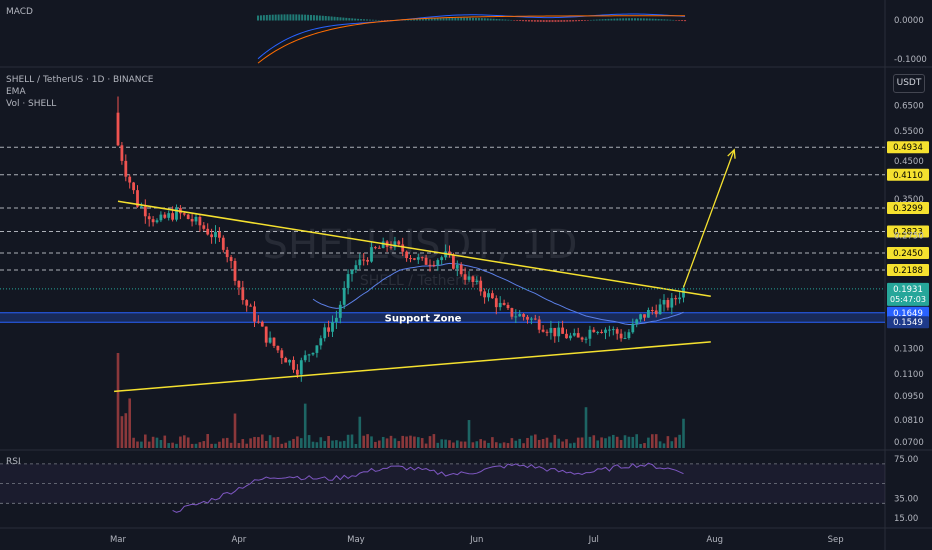  What do you see at coordinates (16, 92) in the screenshot?
I see `ema-indicator-label: EMA` at bounding box center [16, 92].